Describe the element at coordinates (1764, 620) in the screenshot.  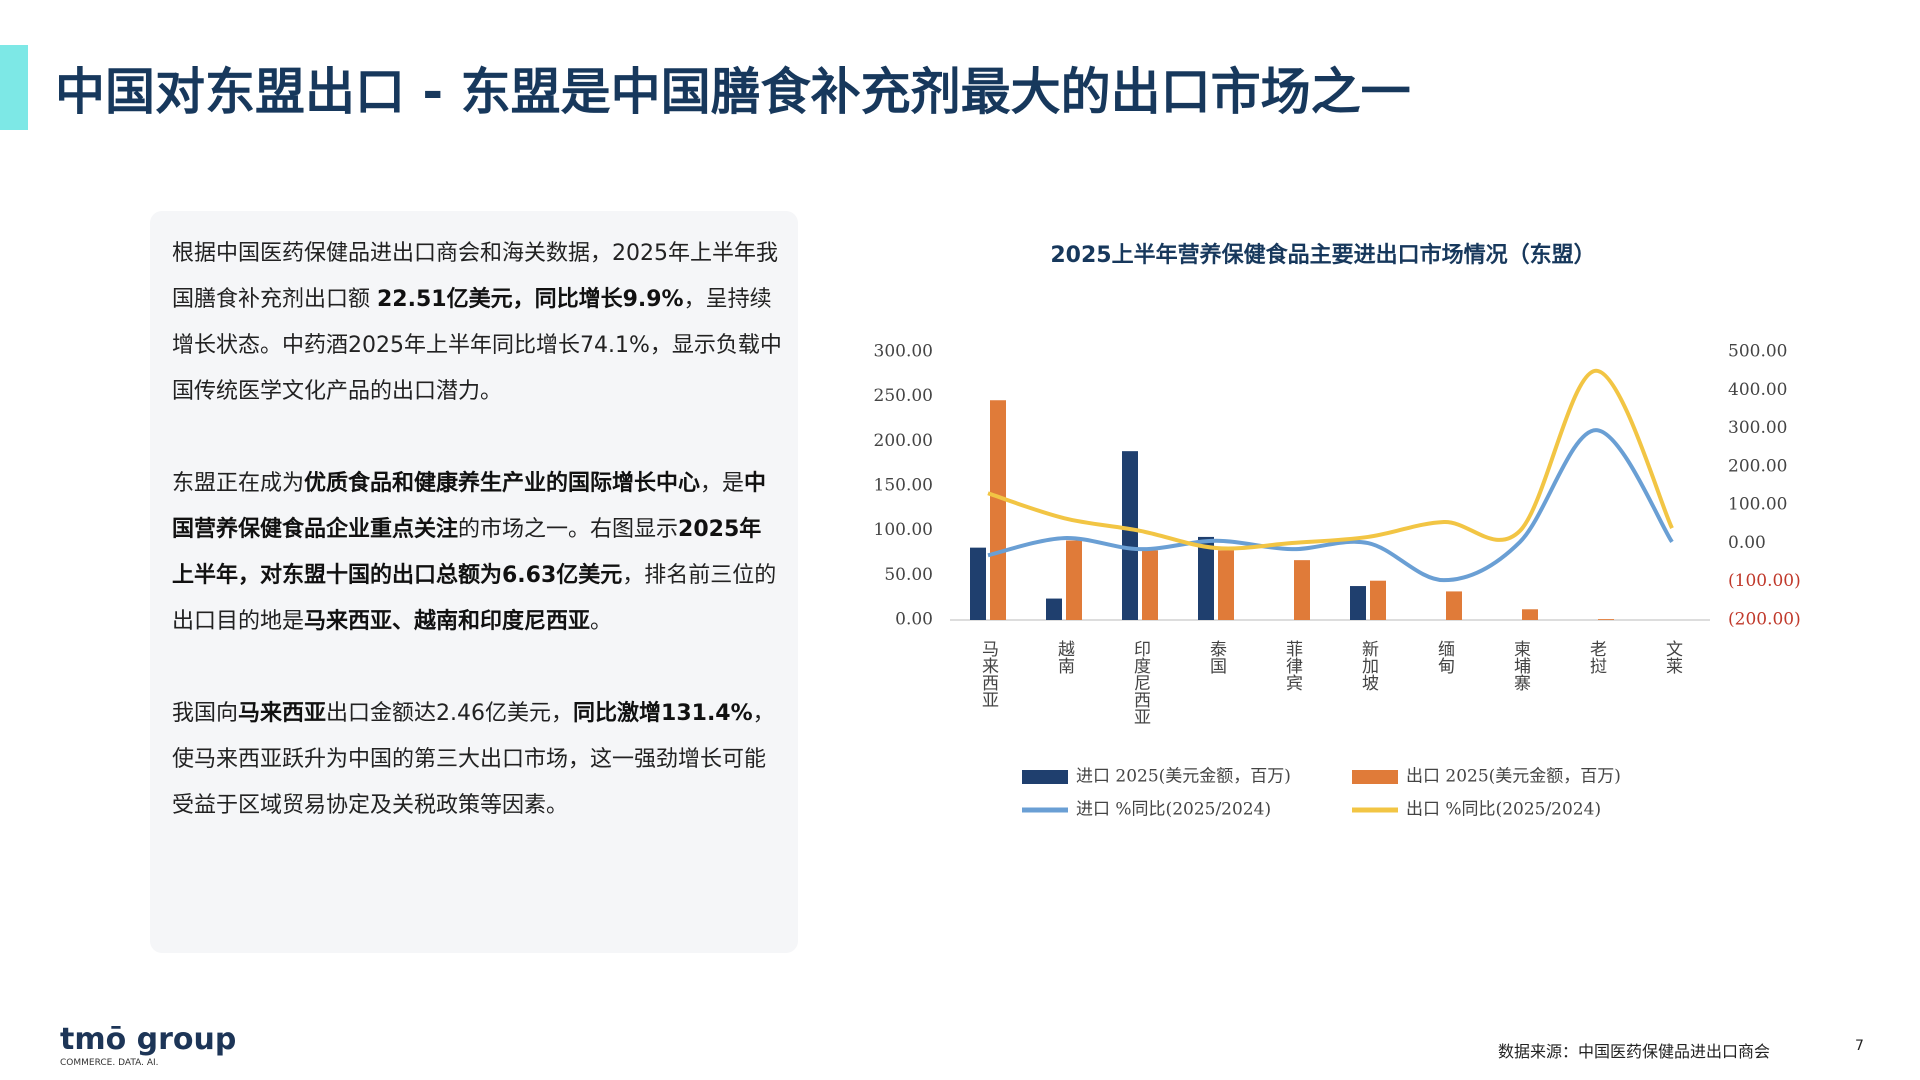
I see `y2-tick-label: (200.00)` at that location.